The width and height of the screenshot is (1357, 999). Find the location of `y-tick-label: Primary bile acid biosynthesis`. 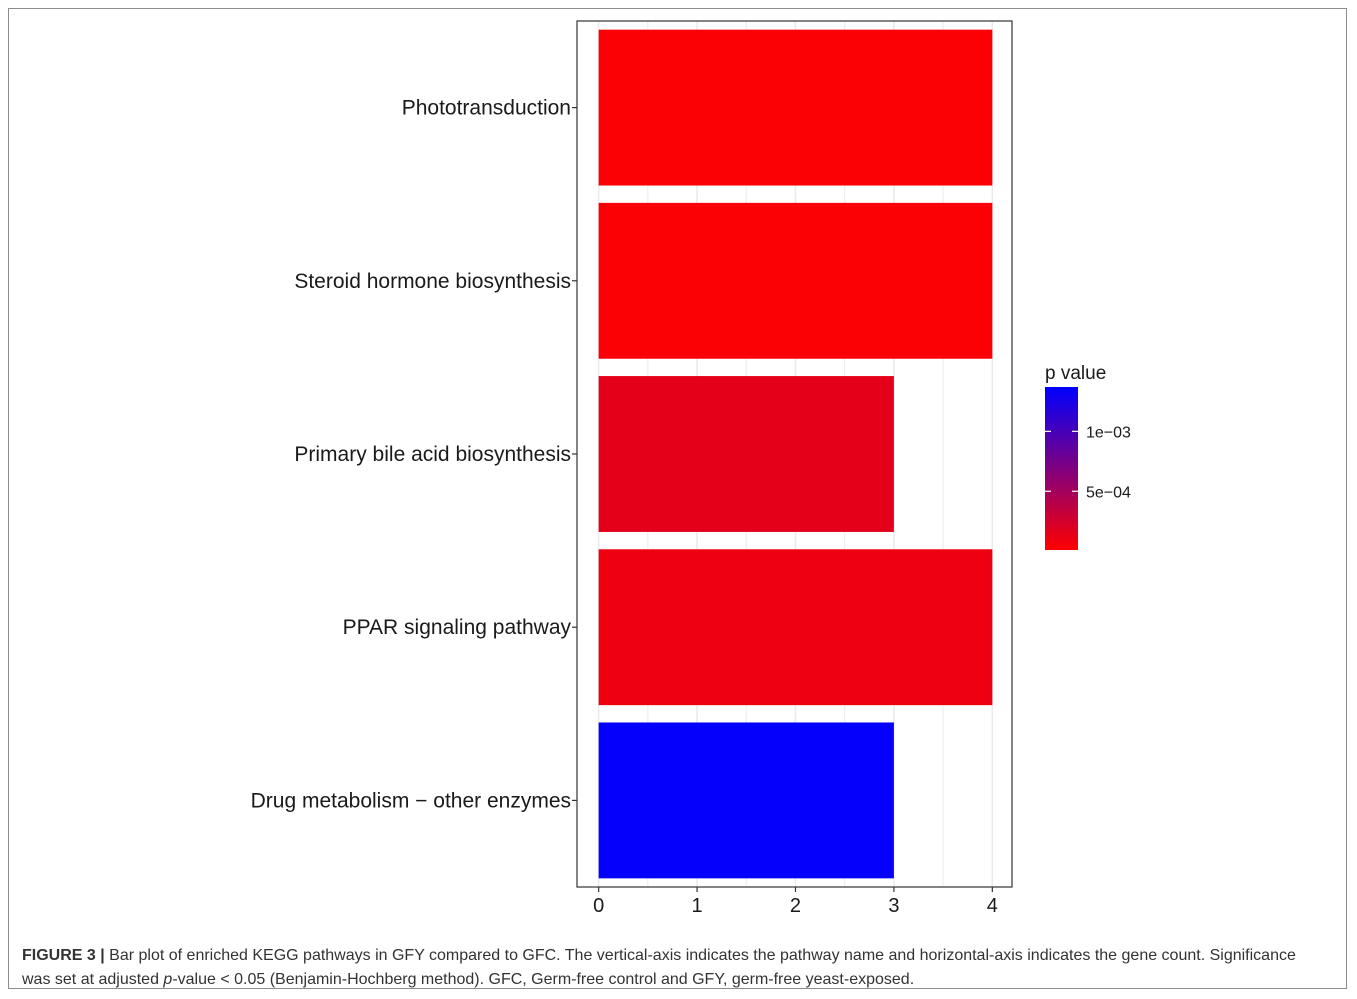

y-tick-label: Primary bile acid biosynthesis is located at coordinates (432, 454).